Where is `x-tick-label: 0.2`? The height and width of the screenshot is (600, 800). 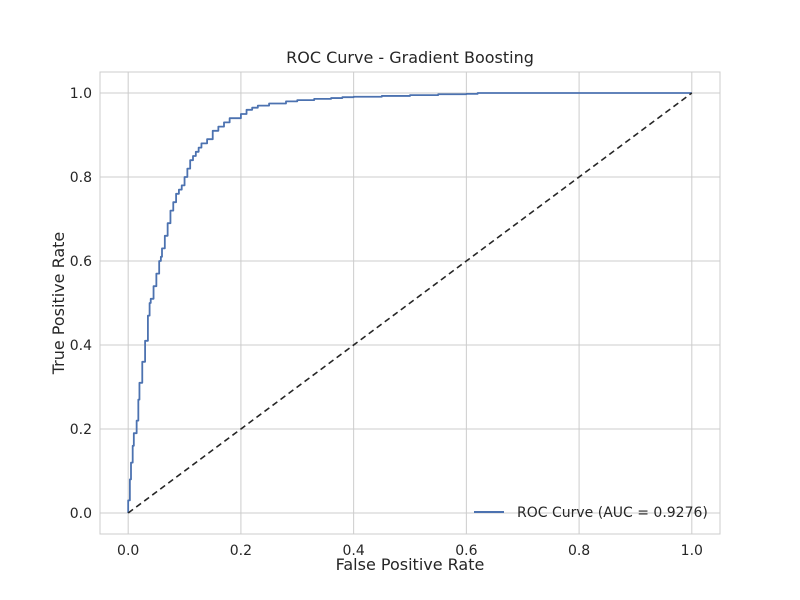
x-tick-label: 0.2 is located at coordinates (241, 551).